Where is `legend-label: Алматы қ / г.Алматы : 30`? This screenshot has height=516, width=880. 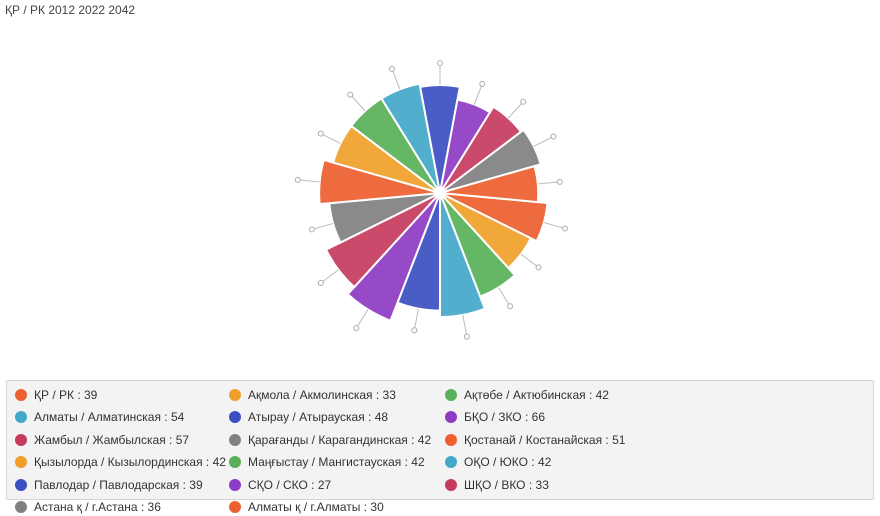
legend-label: Алматы қ / г.Алматы : 30 is located at coordinates (316, 507).